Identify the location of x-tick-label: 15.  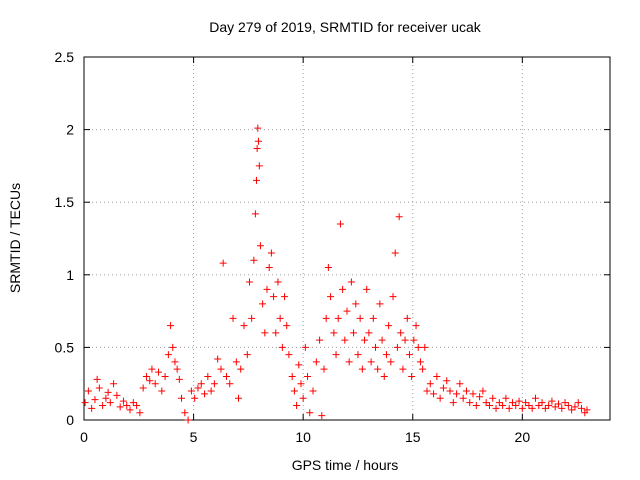
(413, 437).